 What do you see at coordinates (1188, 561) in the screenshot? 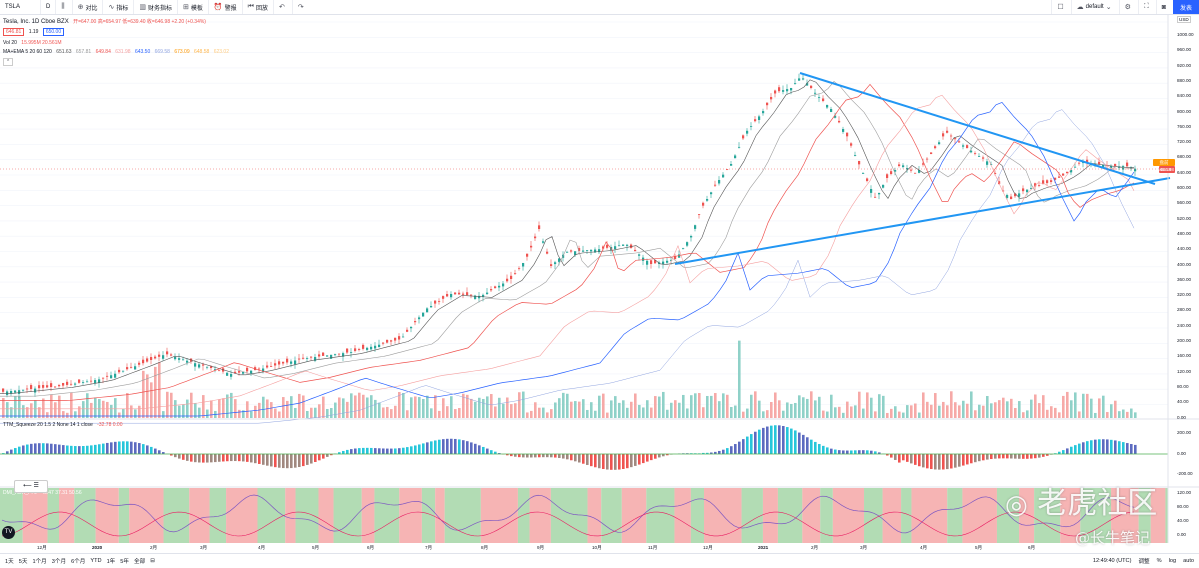
I see `auto-toggle: auto` at bounding box center [1188, 561].